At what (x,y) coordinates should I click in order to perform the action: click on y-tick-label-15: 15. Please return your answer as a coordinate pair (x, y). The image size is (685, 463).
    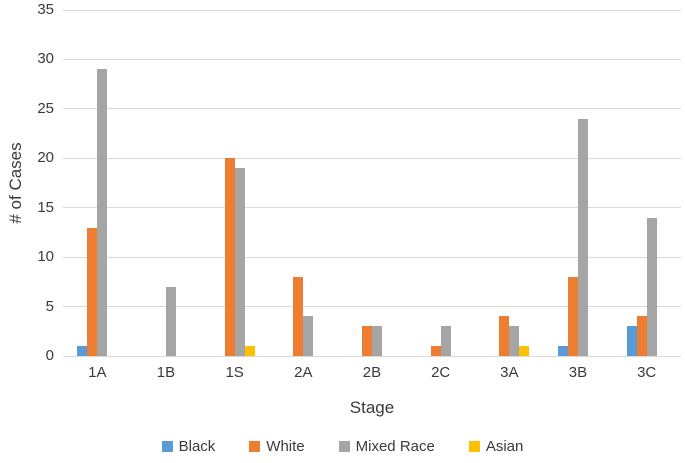
    Looking at the image, I should click on (45, 207).